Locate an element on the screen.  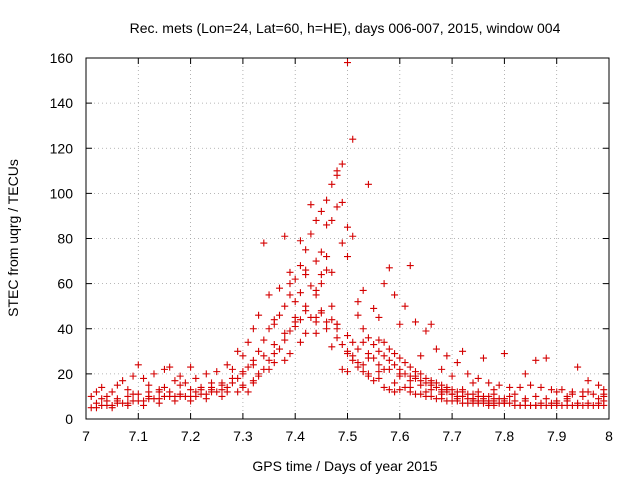
y-tick-label: 100 is located at coordinates (62, 193).